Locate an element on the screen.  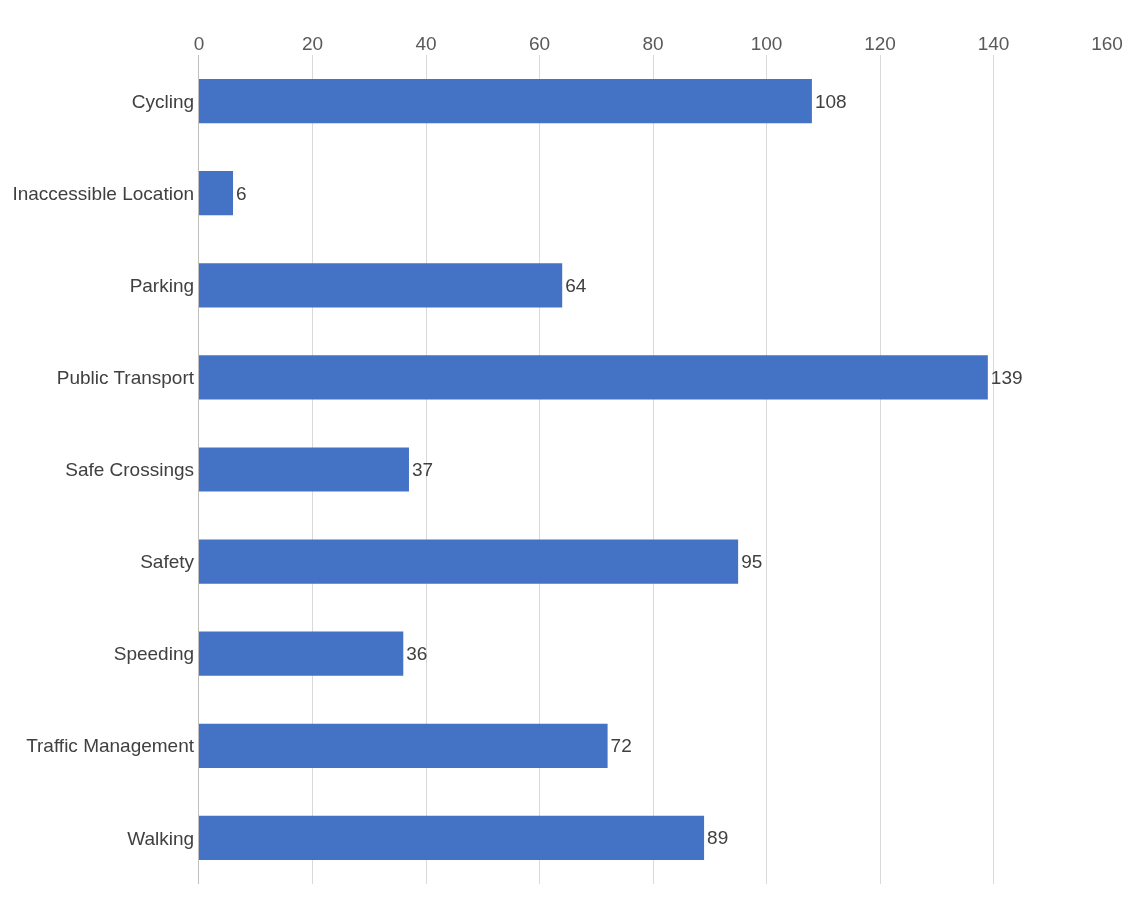
x-tick-label: 60 is located at coordinates (539, 44).